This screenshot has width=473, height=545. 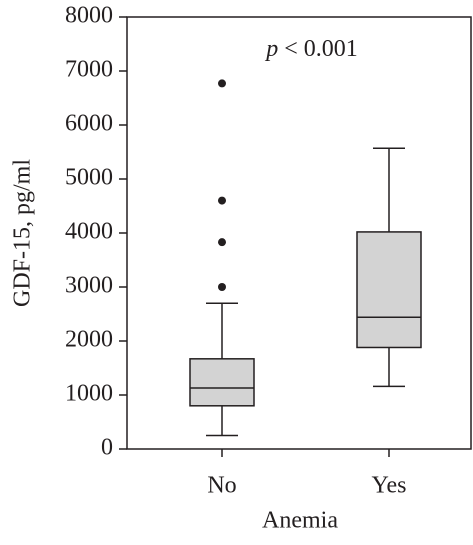 I want to click on annotation: p < 0.001, so click(x=311, y=49).